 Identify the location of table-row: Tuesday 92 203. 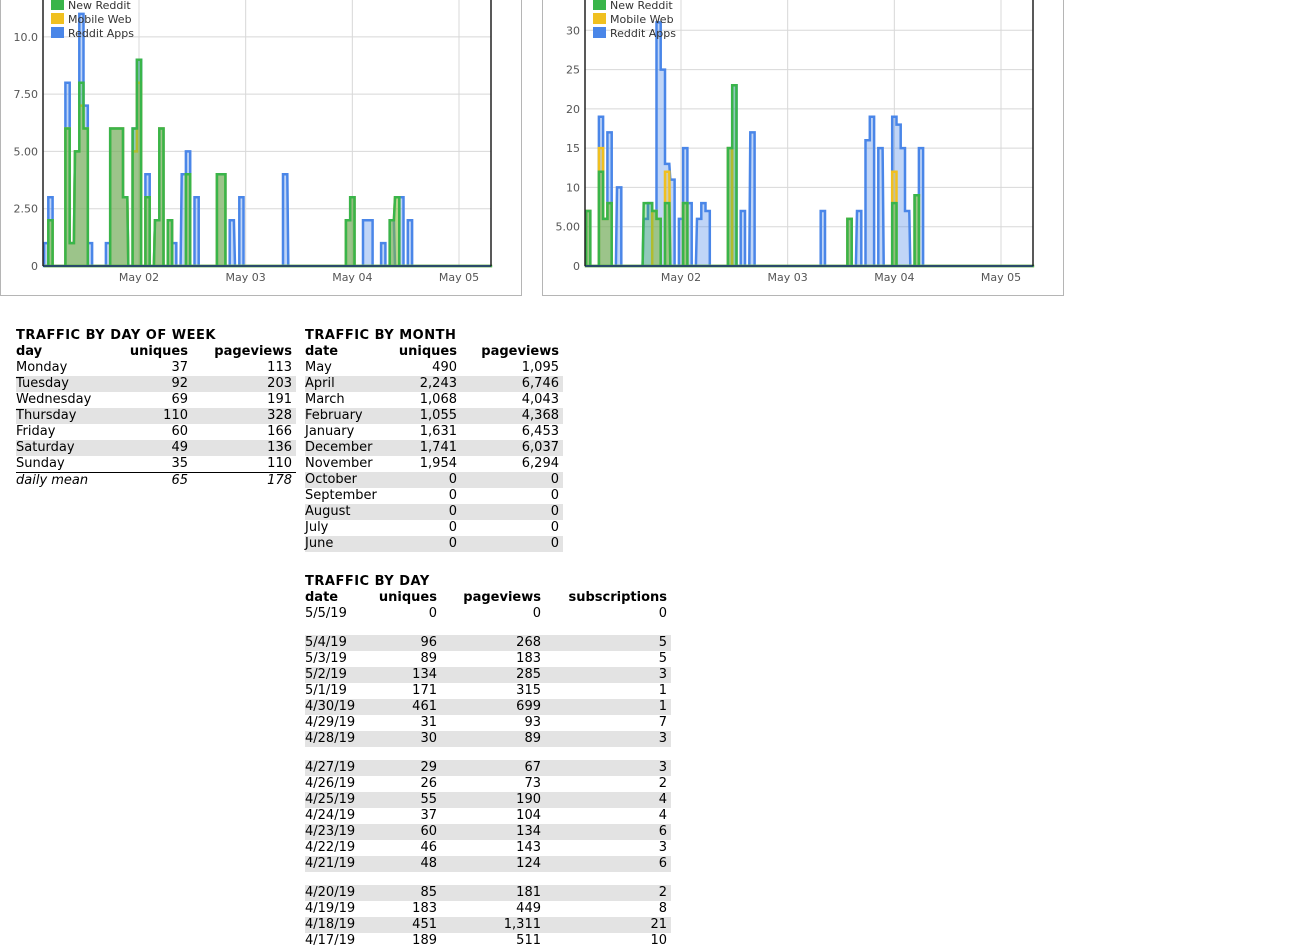
(156, 384).